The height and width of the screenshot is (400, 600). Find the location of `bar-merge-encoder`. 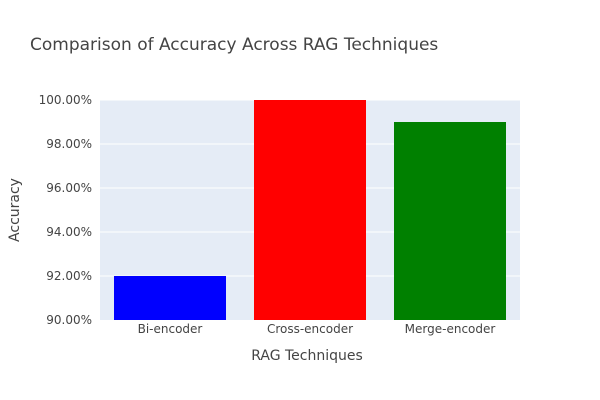

bar-merge-encoder is located at coordinates (450, 221).